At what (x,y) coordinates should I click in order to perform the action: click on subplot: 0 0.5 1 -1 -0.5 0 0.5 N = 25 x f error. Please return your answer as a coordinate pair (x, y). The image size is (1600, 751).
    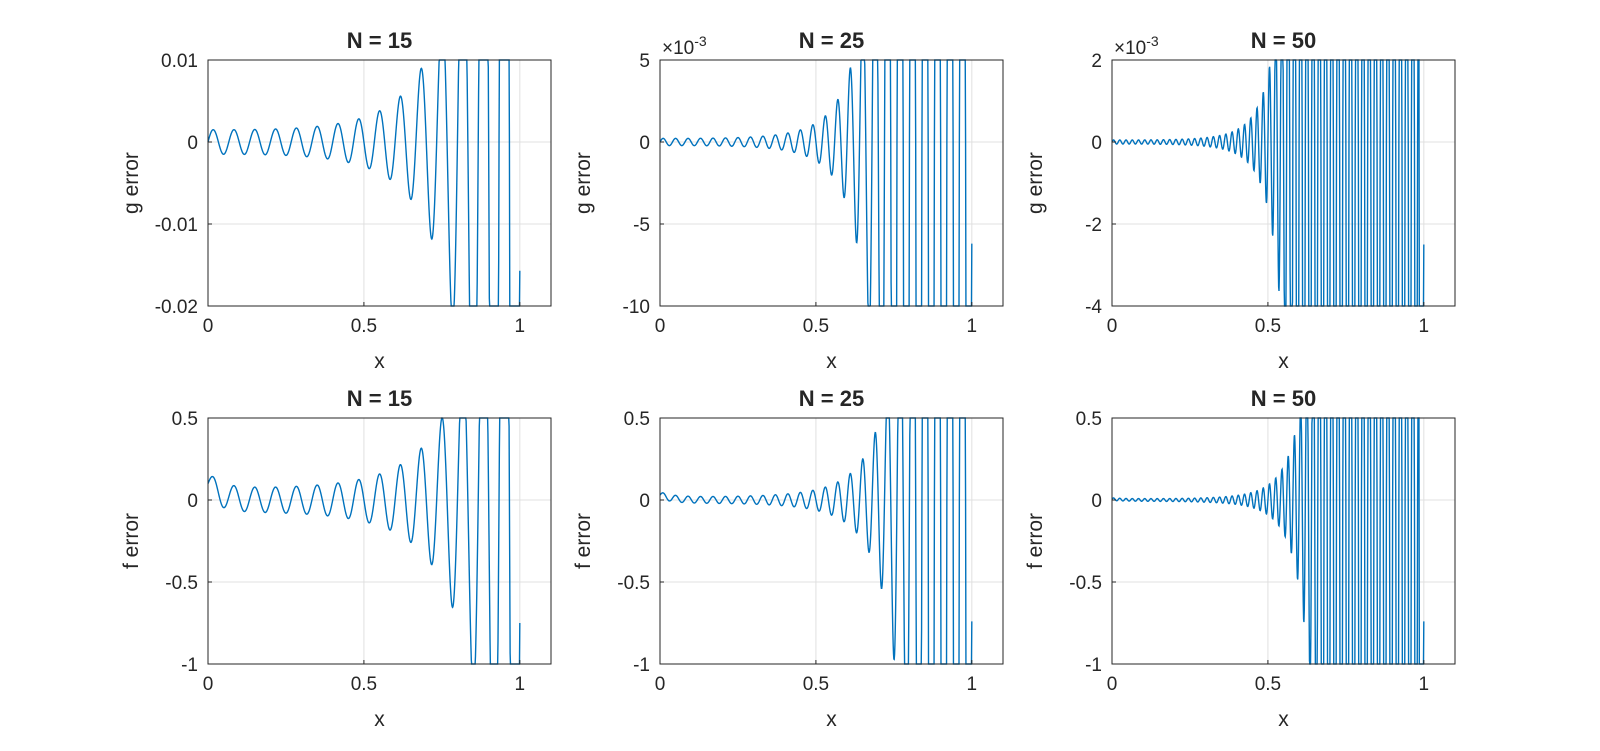
    Looking at the image, I should click on (788, 558).